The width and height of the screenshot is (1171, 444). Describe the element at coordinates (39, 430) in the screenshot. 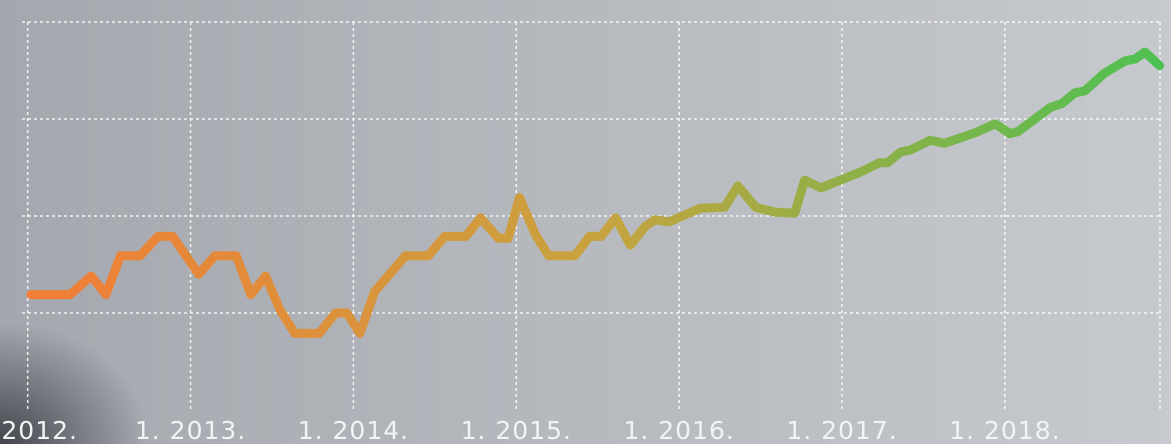

I see `x-tick-label: 2012.` at that location.